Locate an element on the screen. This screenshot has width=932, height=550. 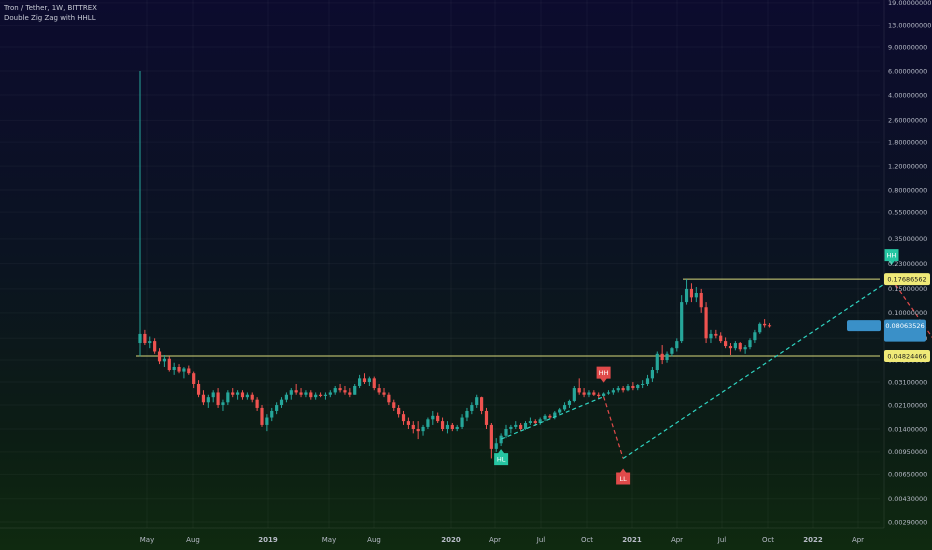
time-tick-label: 2020 is located at coordinates (451, 540).